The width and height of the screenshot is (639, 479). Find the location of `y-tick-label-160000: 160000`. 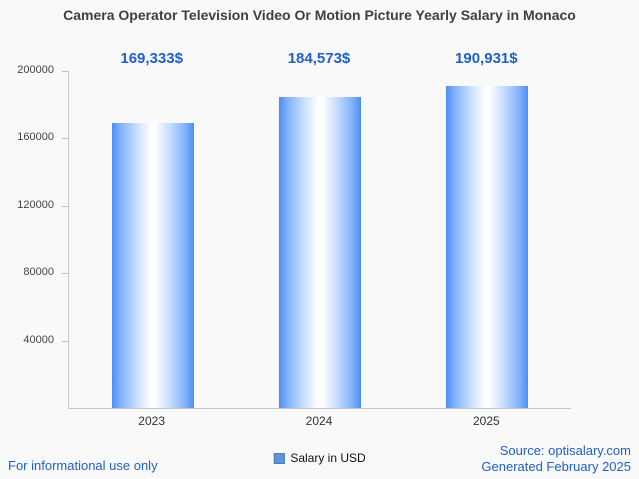

y-tick-label-160000: 160000 is located at coordinates (35, 137).